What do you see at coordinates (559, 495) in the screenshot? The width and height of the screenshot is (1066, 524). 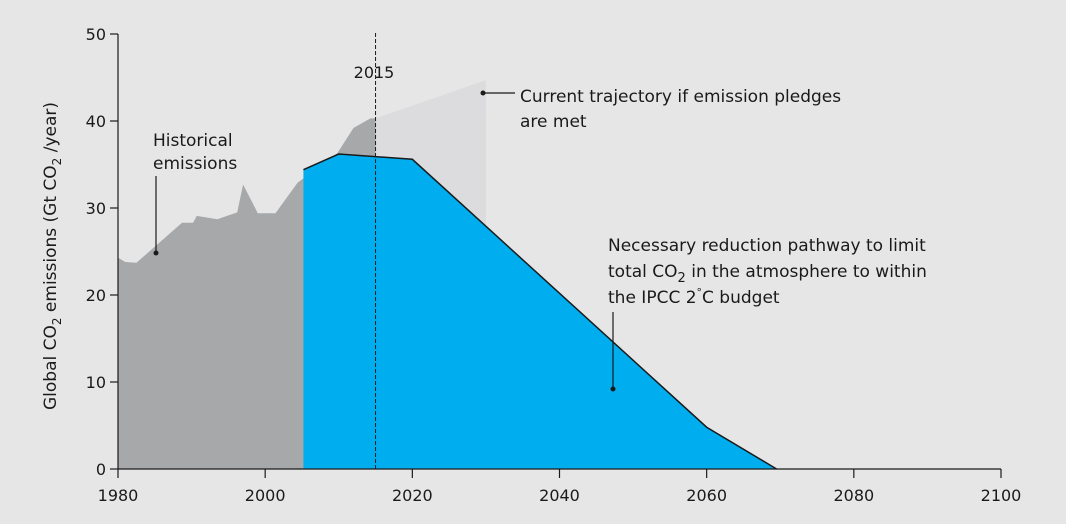 I see `x-tick-label: 2040` at bounding box center [559, 495].